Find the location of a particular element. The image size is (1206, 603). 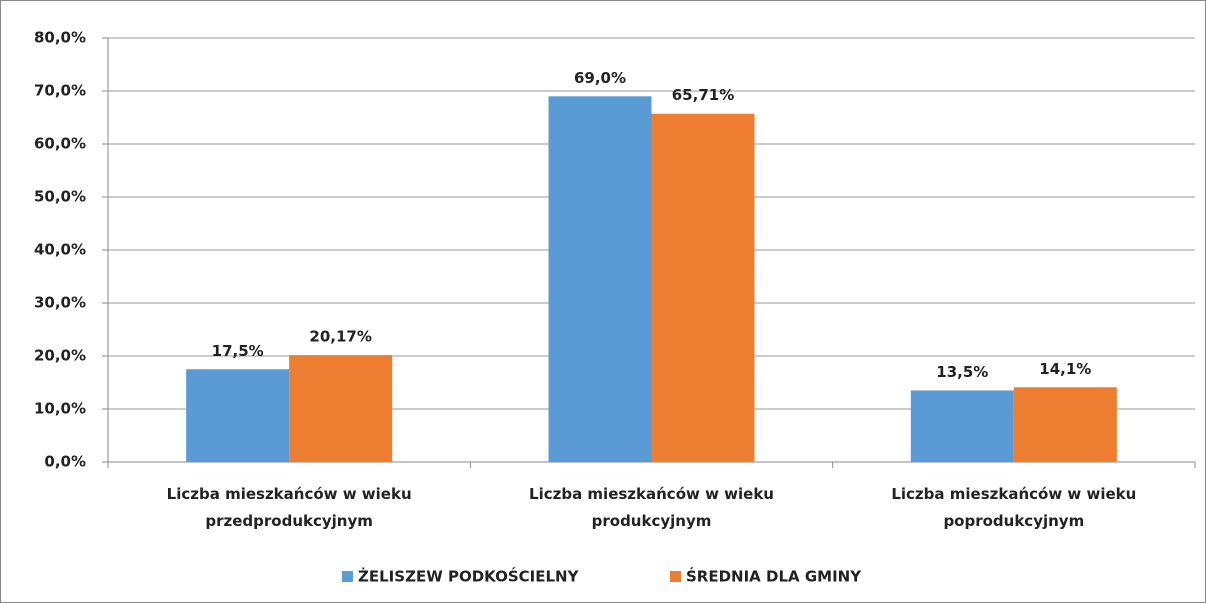

y-tick-label: 10,0% is located at coordinates (60, 409).